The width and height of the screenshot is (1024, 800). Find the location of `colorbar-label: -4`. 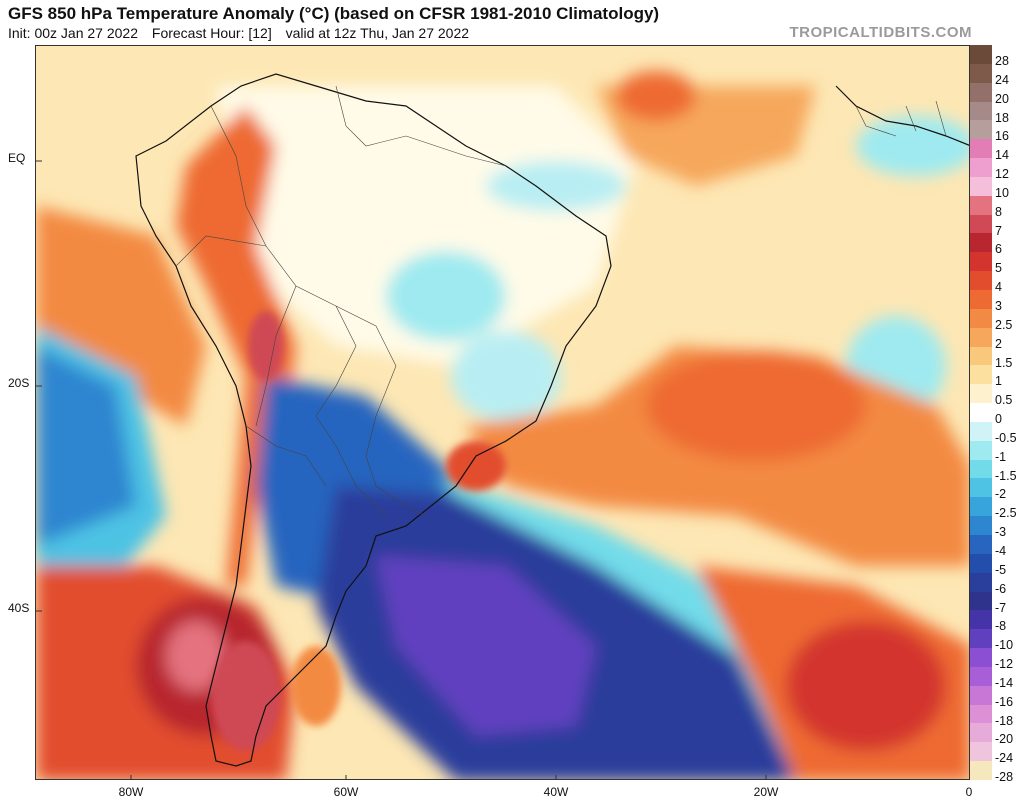

colorbar-label: -4 is located at coordinates (1001, 551).